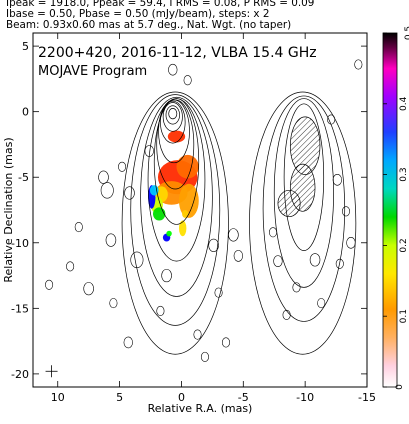 The height and width of the screenshot is (424, 409). I want to click on x-tick-label: 0, so click(181, 397).